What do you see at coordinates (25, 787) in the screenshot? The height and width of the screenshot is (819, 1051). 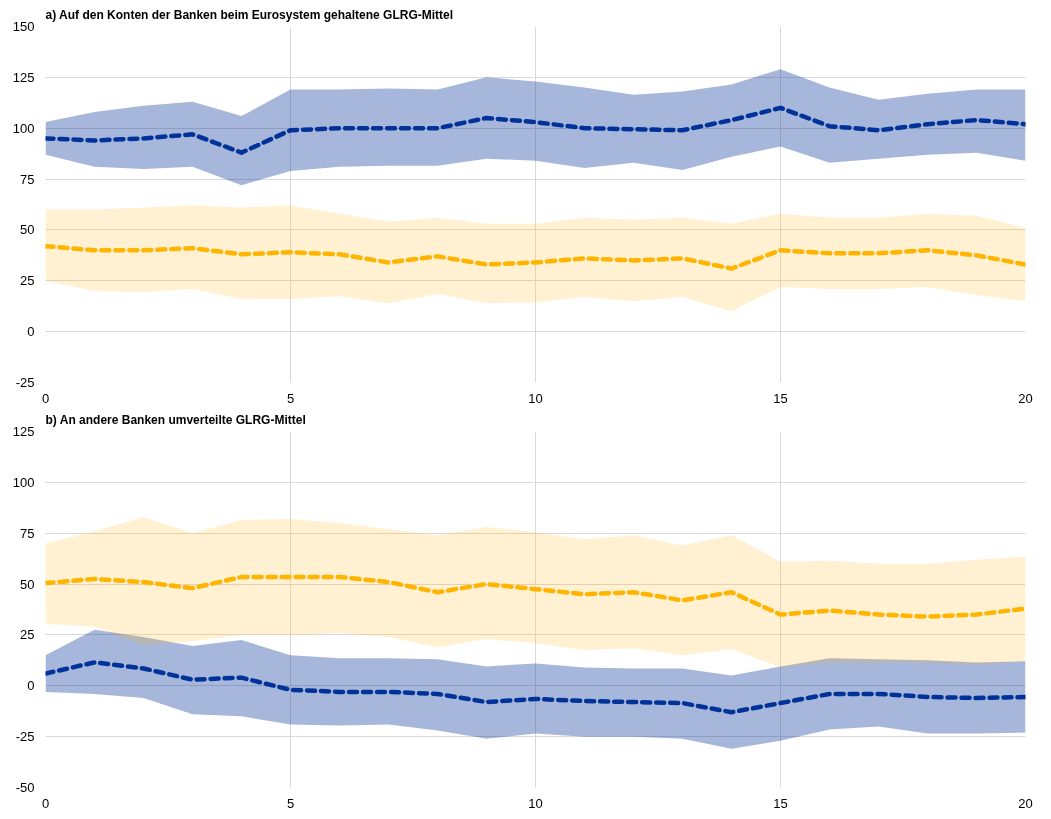 I see `y-tick-label: -50` at bounding box center [25, 787].